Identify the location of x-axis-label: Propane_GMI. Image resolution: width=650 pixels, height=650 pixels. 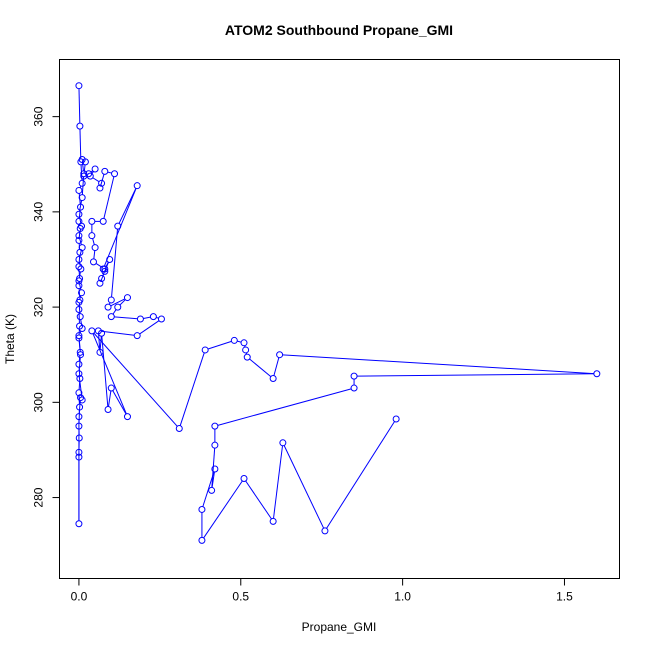
(339, 627).